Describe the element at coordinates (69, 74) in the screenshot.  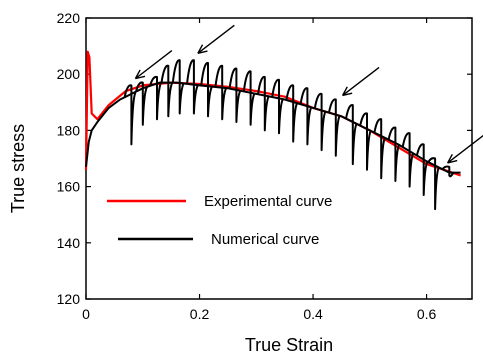
I see `y-tick-label: 200` at that location.